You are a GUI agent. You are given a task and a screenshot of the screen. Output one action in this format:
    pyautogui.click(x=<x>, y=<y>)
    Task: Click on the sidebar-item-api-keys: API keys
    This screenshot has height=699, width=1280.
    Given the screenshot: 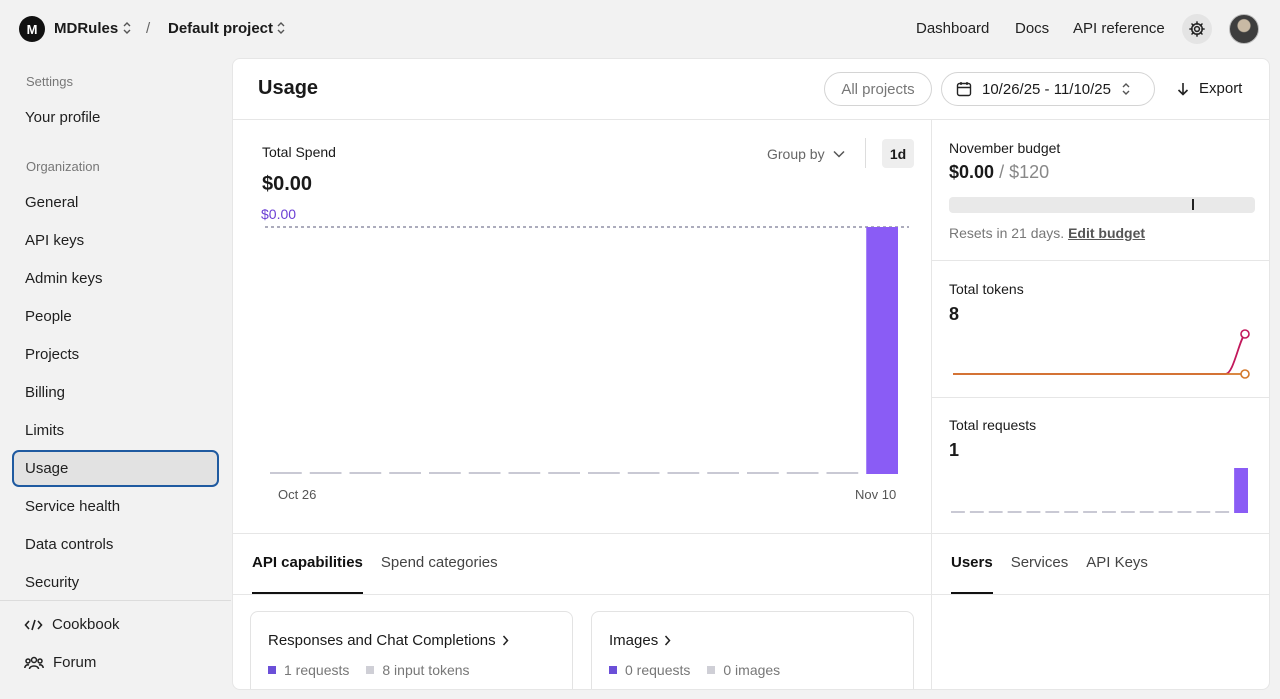 What is the action you would take?
    pyautogui.click(x=115, y=240)
    